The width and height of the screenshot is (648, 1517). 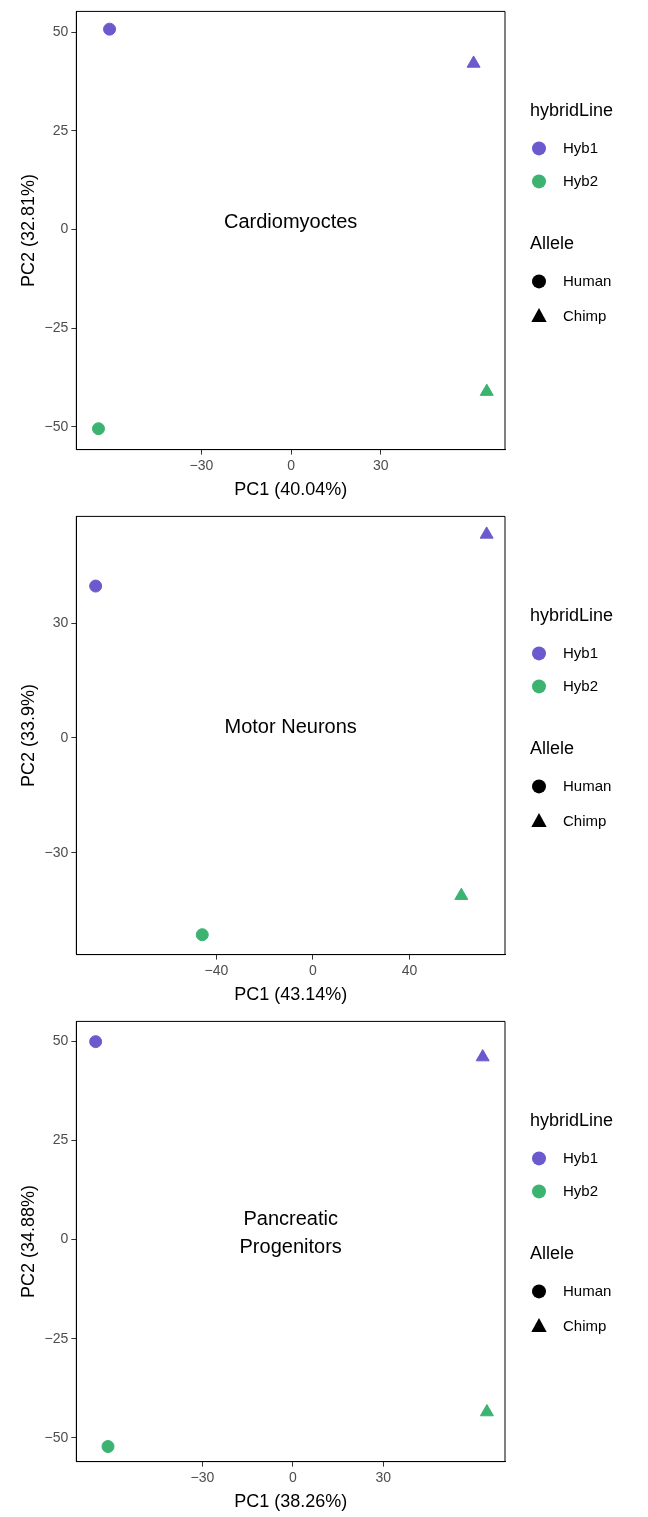 I want to click on text: Pancreatic Progenitors, so click(x=290, y=1232).